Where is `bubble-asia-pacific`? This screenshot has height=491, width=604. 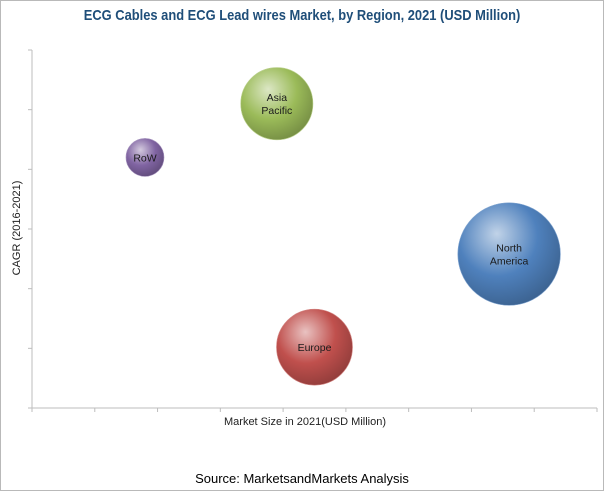 bubble-asia-pacific is located at coordinates (277, 104).